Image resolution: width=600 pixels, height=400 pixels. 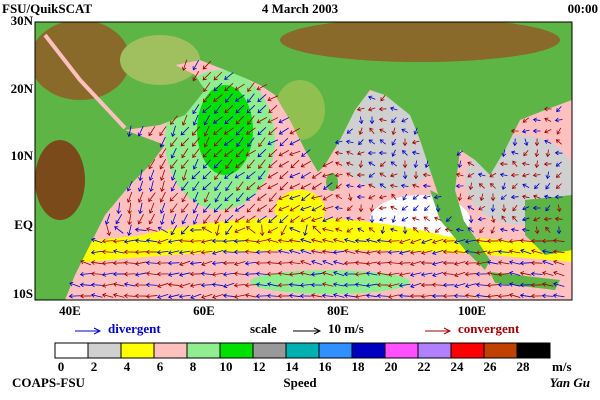 What do you see at coordinates (313, 358) in the screenshot?
I see `colorbar: 0 2 4 6 8 10 12 14 16 18 20 22 24 26 28 m/s` at bounding box center [313, 358].